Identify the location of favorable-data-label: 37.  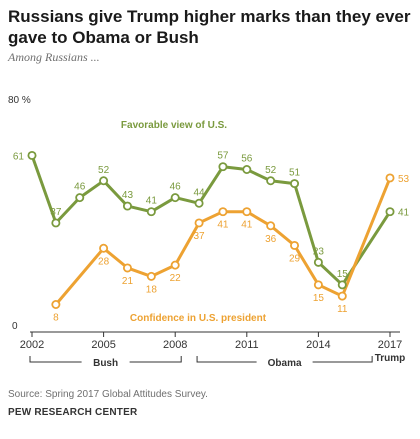
(56, 212).